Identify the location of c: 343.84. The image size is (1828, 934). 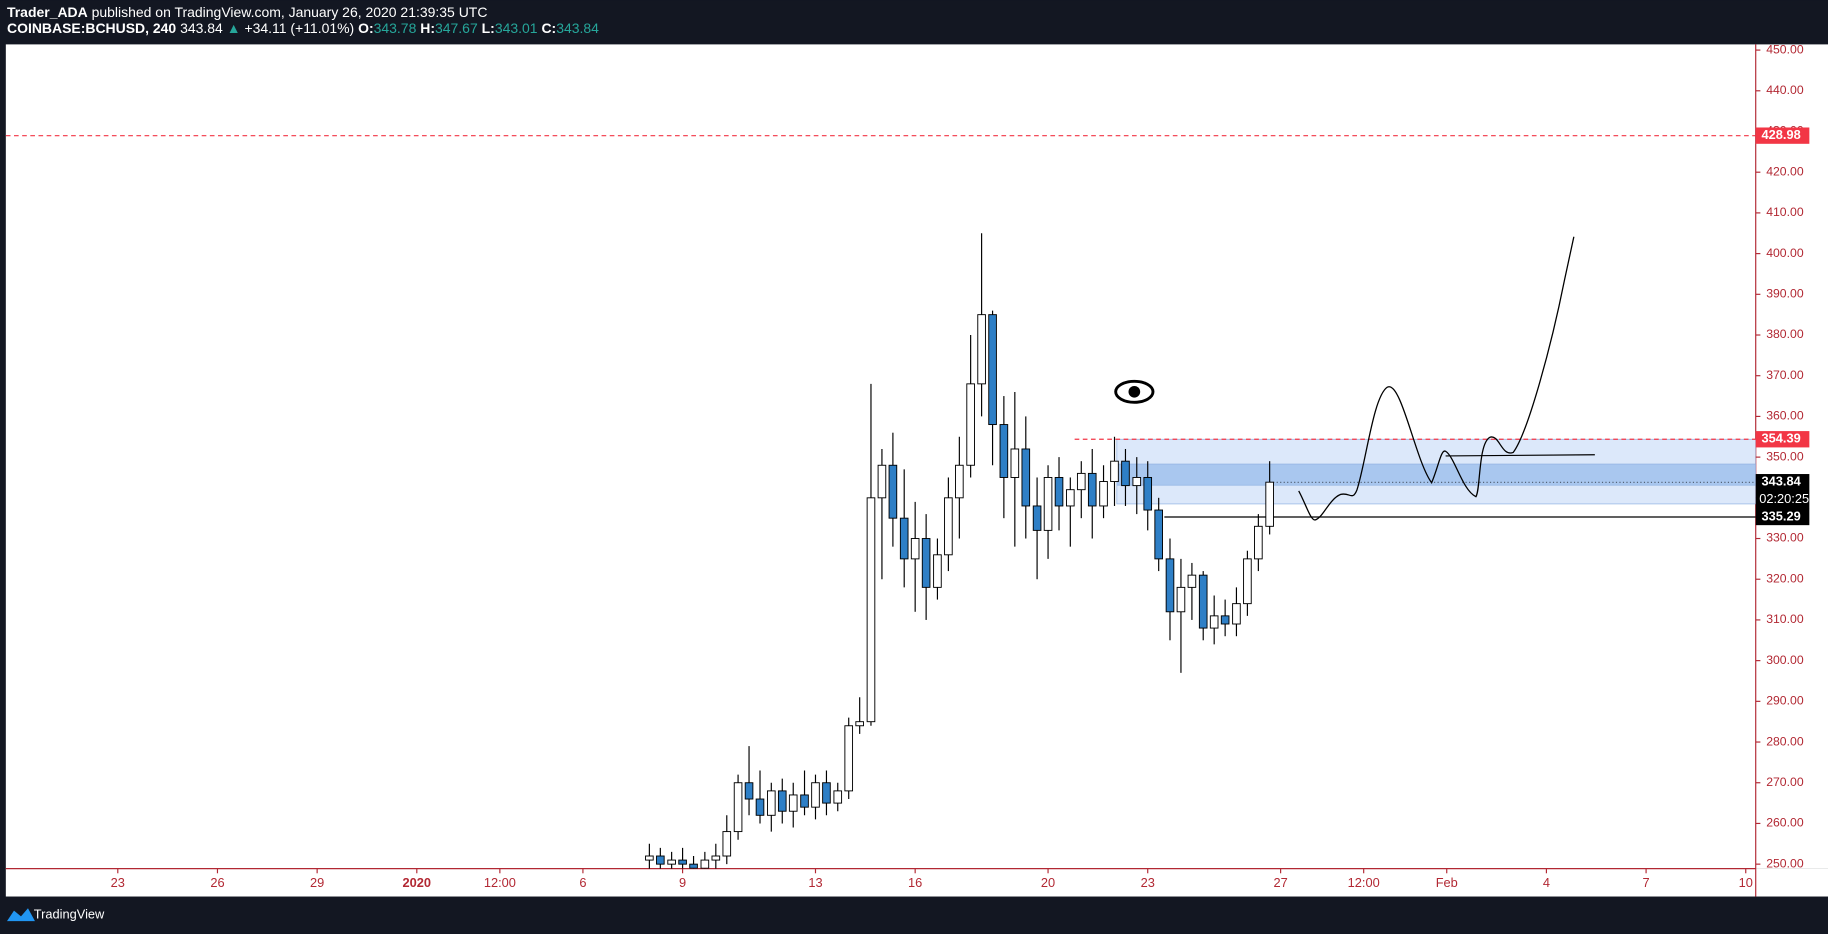
(577, 28).